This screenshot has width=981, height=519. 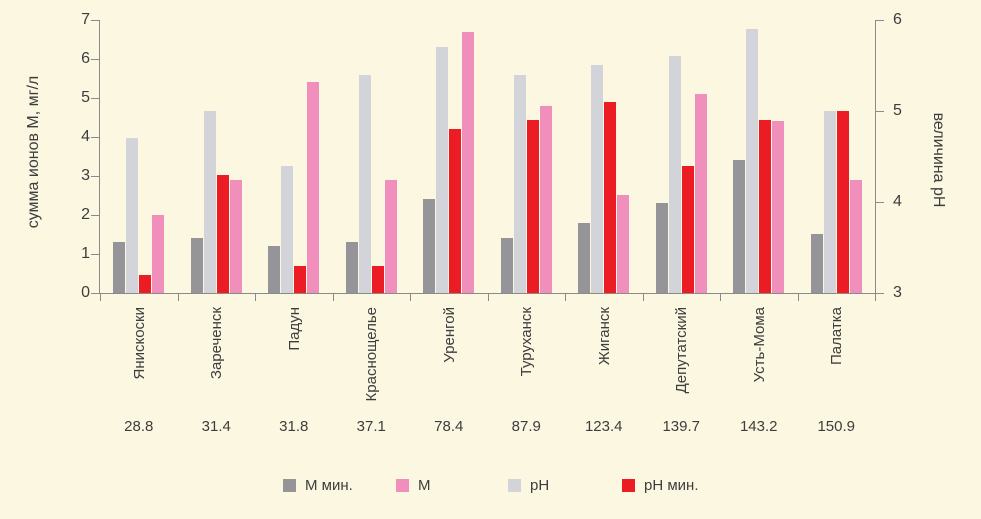 I want to click on bar-group-палатка, so click(x=837, y=156).